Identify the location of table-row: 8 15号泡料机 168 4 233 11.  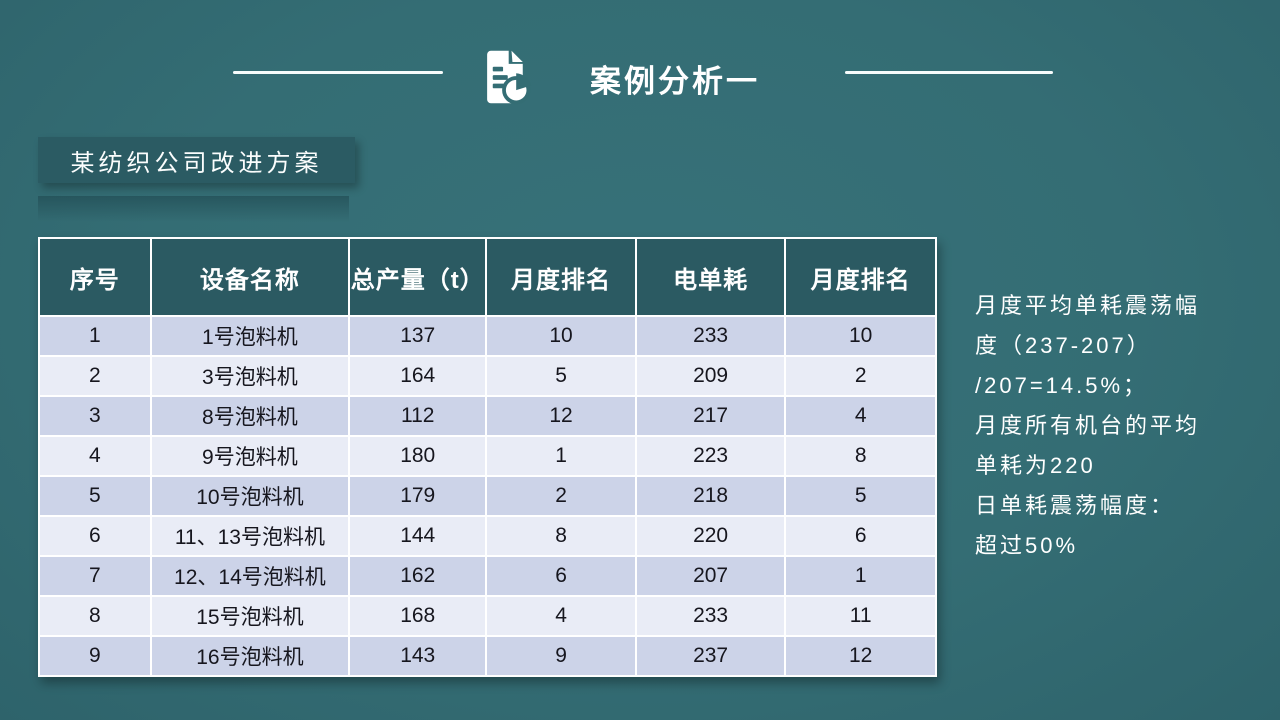
(487, 616).